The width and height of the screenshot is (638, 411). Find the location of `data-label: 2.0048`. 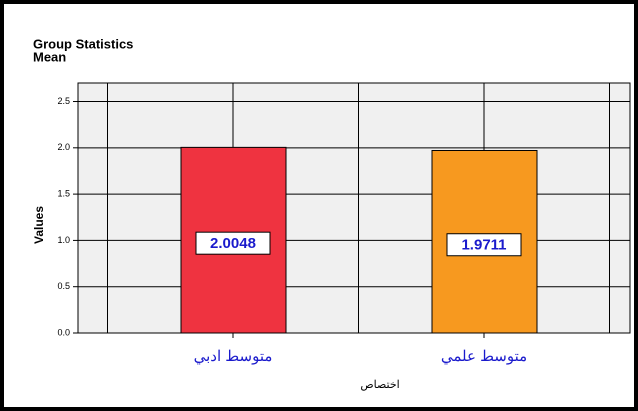

data-label: 2.0048 is located at coordinates (233, 243).